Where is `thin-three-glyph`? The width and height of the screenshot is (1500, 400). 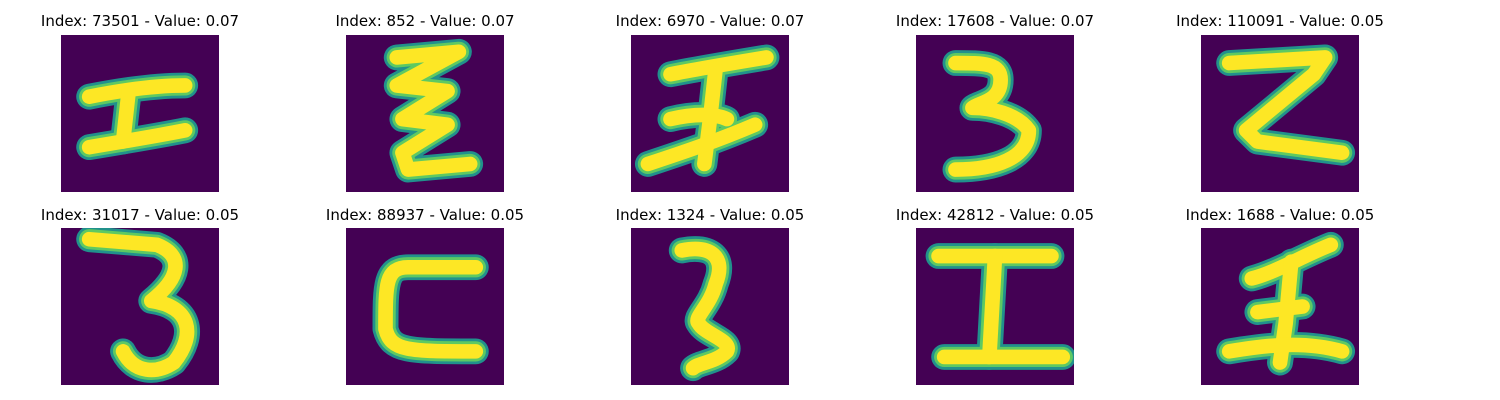
thin-three-glyph is located at coordinates (140, 306).